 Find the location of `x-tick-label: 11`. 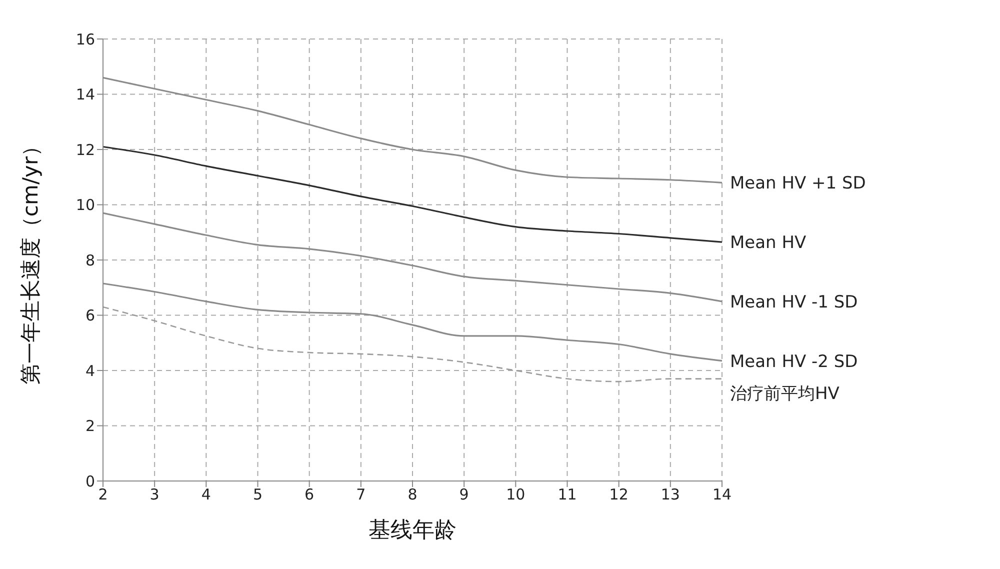

x-tick-label: 11 is located at coordinates (567, 495).